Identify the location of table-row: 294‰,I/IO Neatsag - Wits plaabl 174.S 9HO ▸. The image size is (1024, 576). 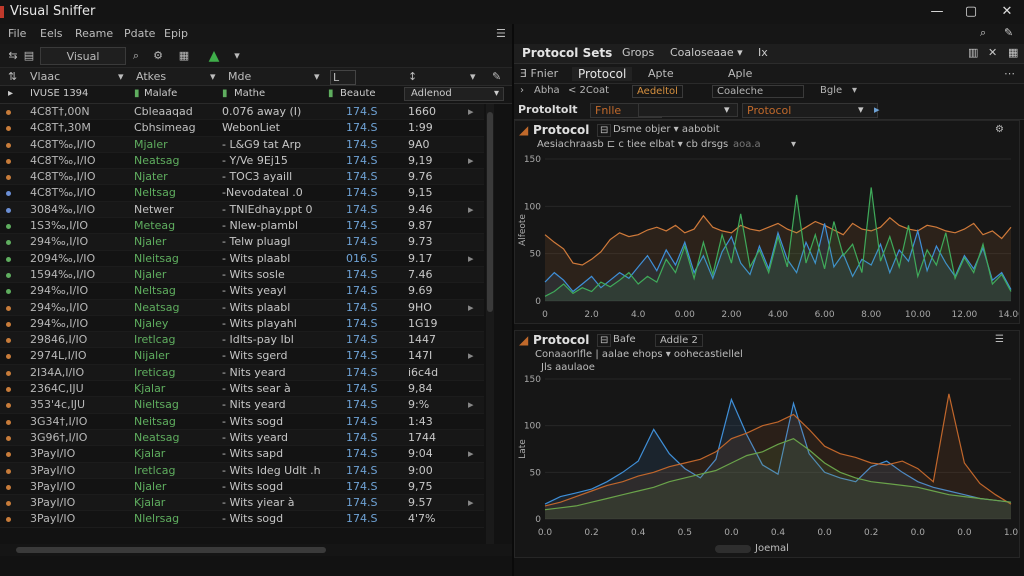
(242, 307).